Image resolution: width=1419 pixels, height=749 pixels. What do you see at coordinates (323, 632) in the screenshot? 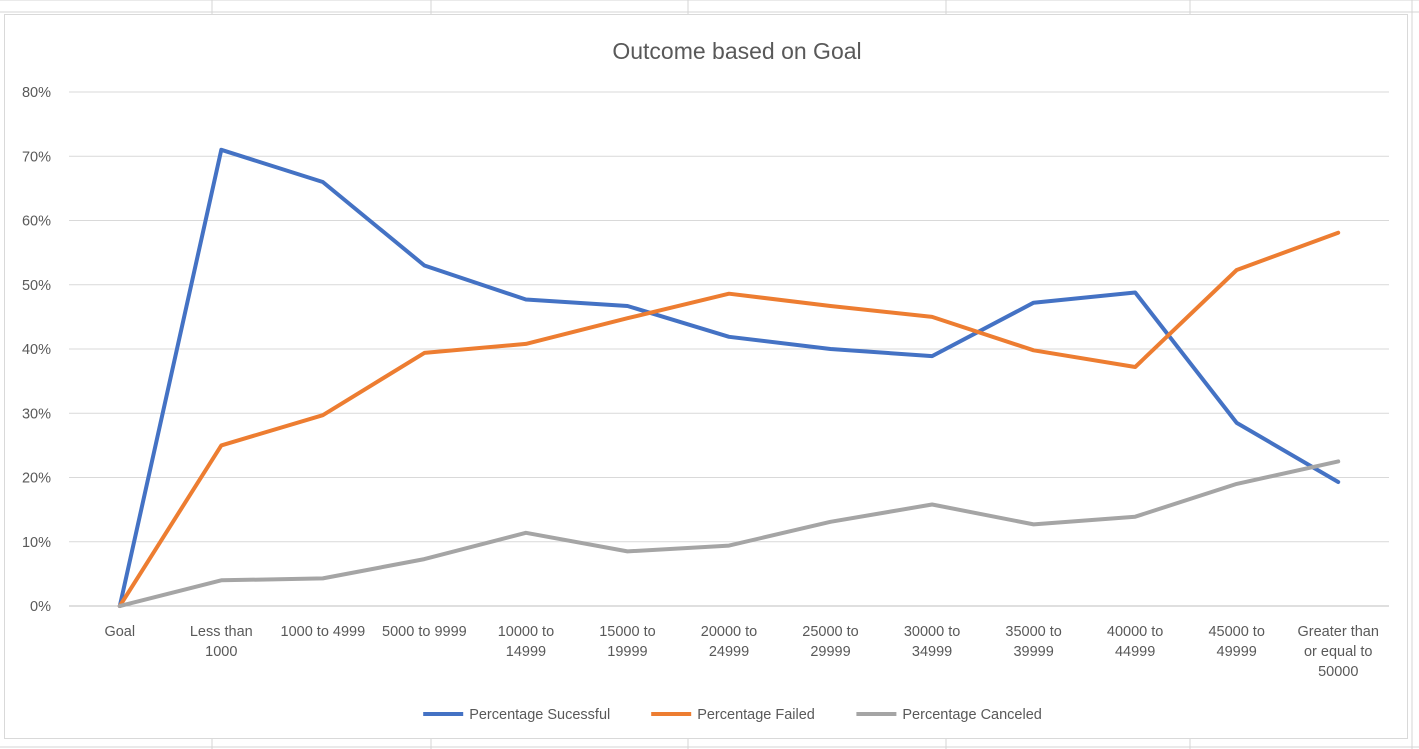
I see `x-tick-label: 1000 to 4999` at bounding box center [323, 632].